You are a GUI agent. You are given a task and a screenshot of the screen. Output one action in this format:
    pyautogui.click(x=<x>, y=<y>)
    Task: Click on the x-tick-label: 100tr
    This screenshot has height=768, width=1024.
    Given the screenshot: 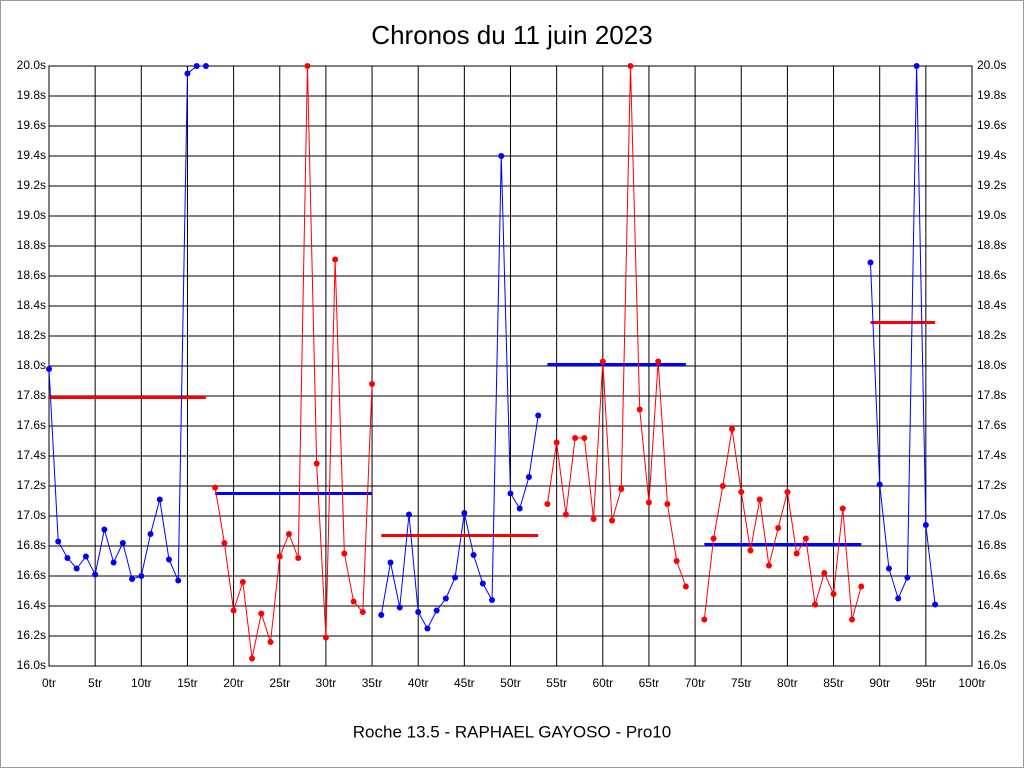 What is the action you would take?
    pyautogui.click(x=971, y=683)
    